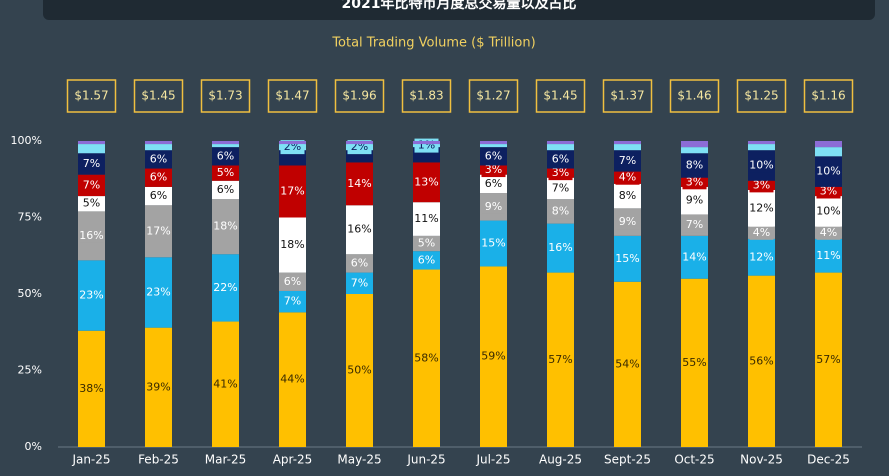 The height and width of the screenshot is (476, 889). Describe the element at coordinates (293, 460) in the screenshot. I see `x-tick-label: Apr-25` at that location.